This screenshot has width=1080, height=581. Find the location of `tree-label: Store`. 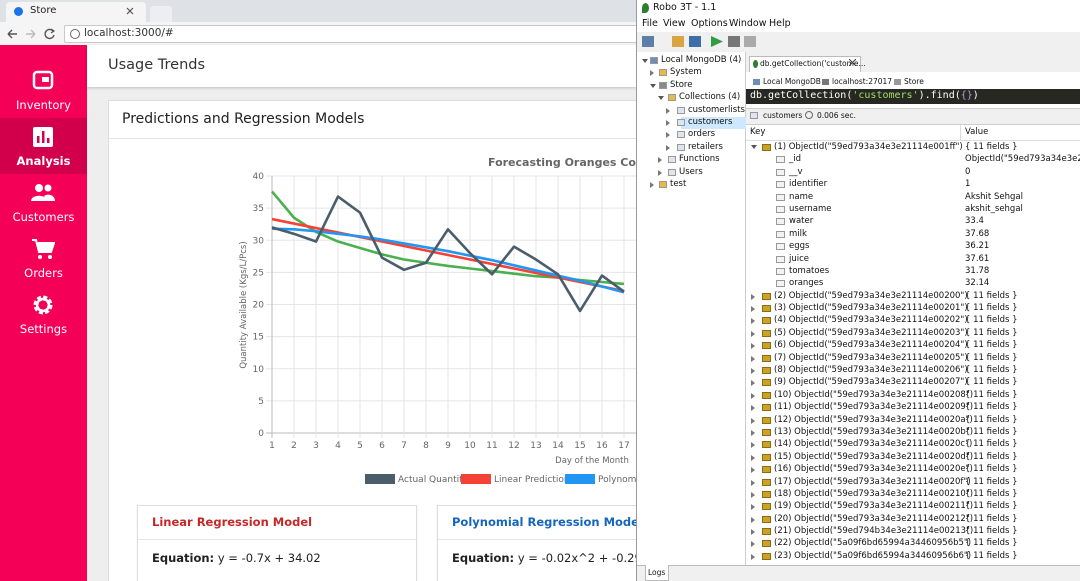

tree-label: Store is located at coordinates (681, 84).